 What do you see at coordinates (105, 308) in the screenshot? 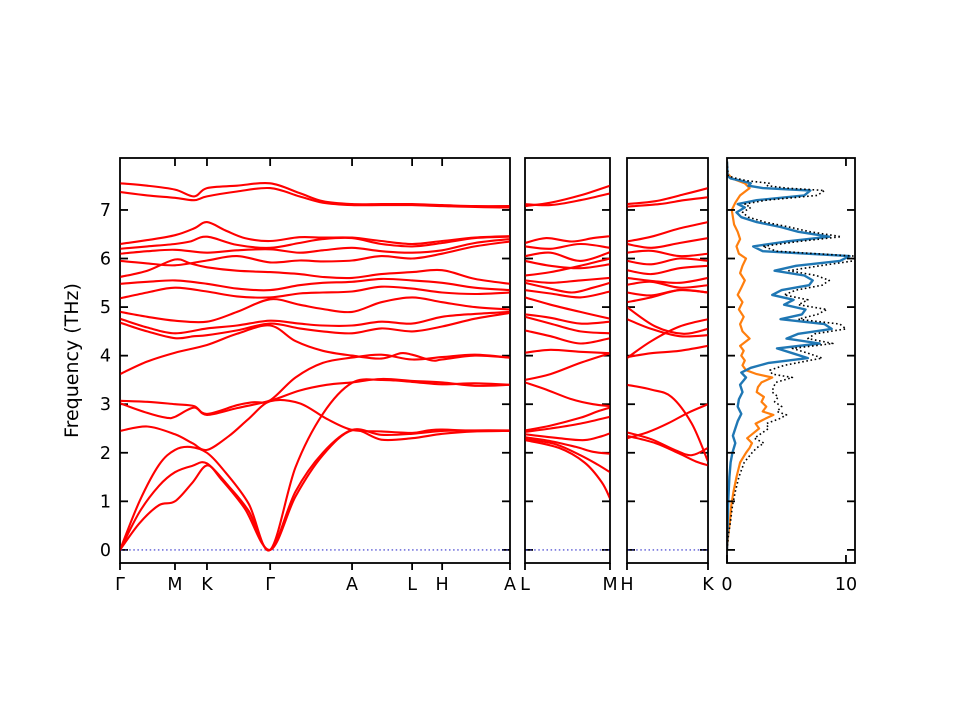
I see `y-tick-label: 5` at bounding box center [105, 308].